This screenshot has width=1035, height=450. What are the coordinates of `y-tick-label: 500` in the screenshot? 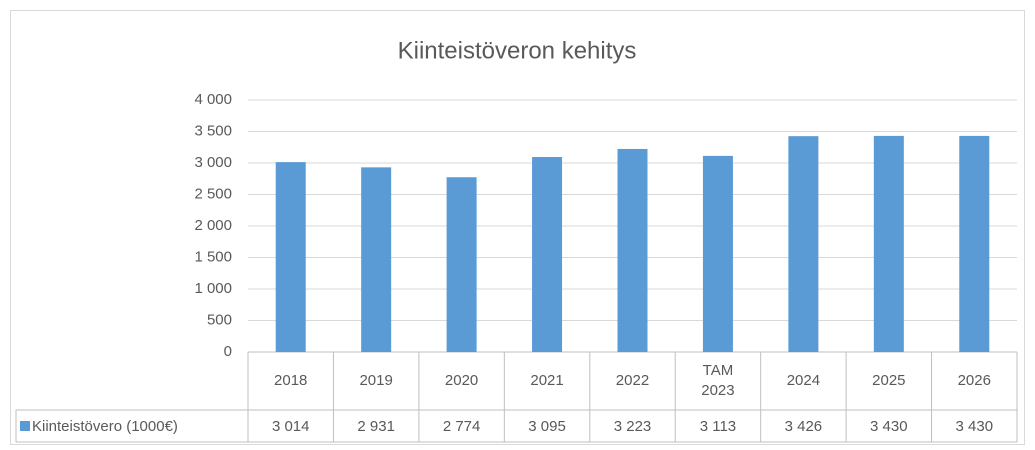 It's located at (219, 319).